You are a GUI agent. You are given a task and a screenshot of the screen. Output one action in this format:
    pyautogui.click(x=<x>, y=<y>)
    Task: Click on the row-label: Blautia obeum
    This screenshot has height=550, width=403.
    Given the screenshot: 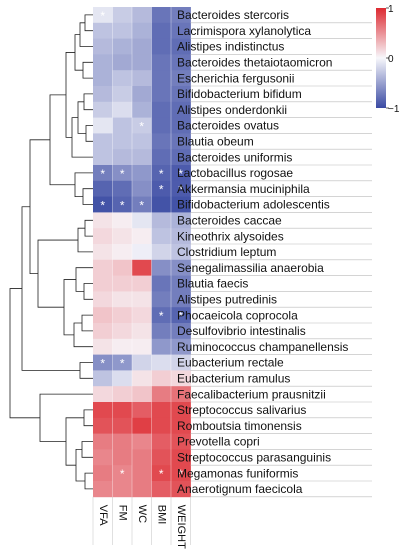 What is the action you would take?
    pyautogui.click(x=215, y=142)
    